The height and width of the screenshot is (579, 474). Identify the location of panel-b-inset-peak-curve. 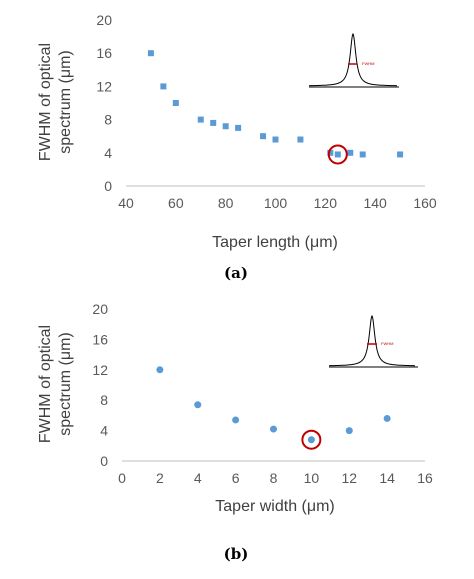
(372, 340).